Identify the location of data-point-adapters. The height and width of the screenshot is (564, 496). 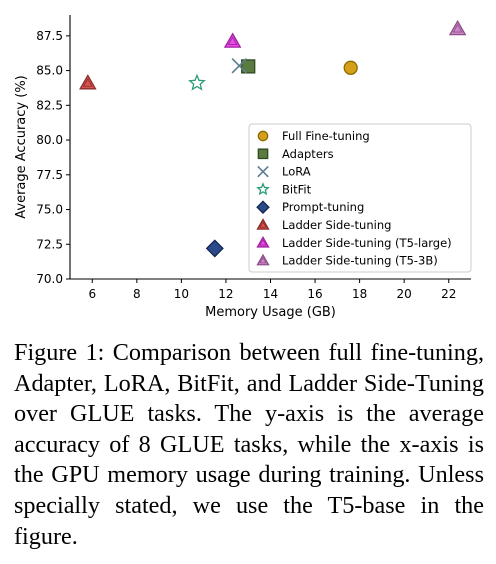
(248, 66).